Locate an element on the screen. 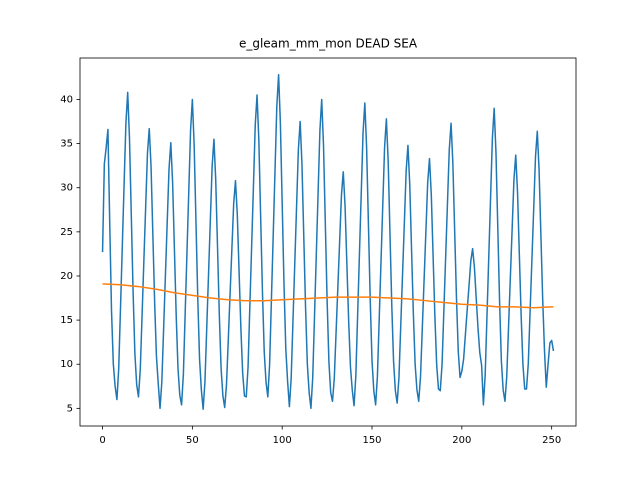 This screenshot has width=640, height=480. x-tick-label: 0 is located at coordinates (102, 440).